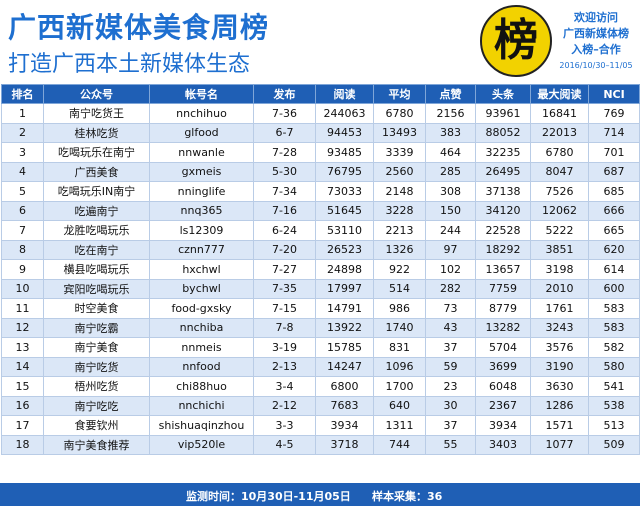 Image resolution: width=640 pixels, height=506 pixels. What do you see at coordinates (503, 425) in the screenshot?
I see `table-cell: 3934` at bounding box center [503, 425].